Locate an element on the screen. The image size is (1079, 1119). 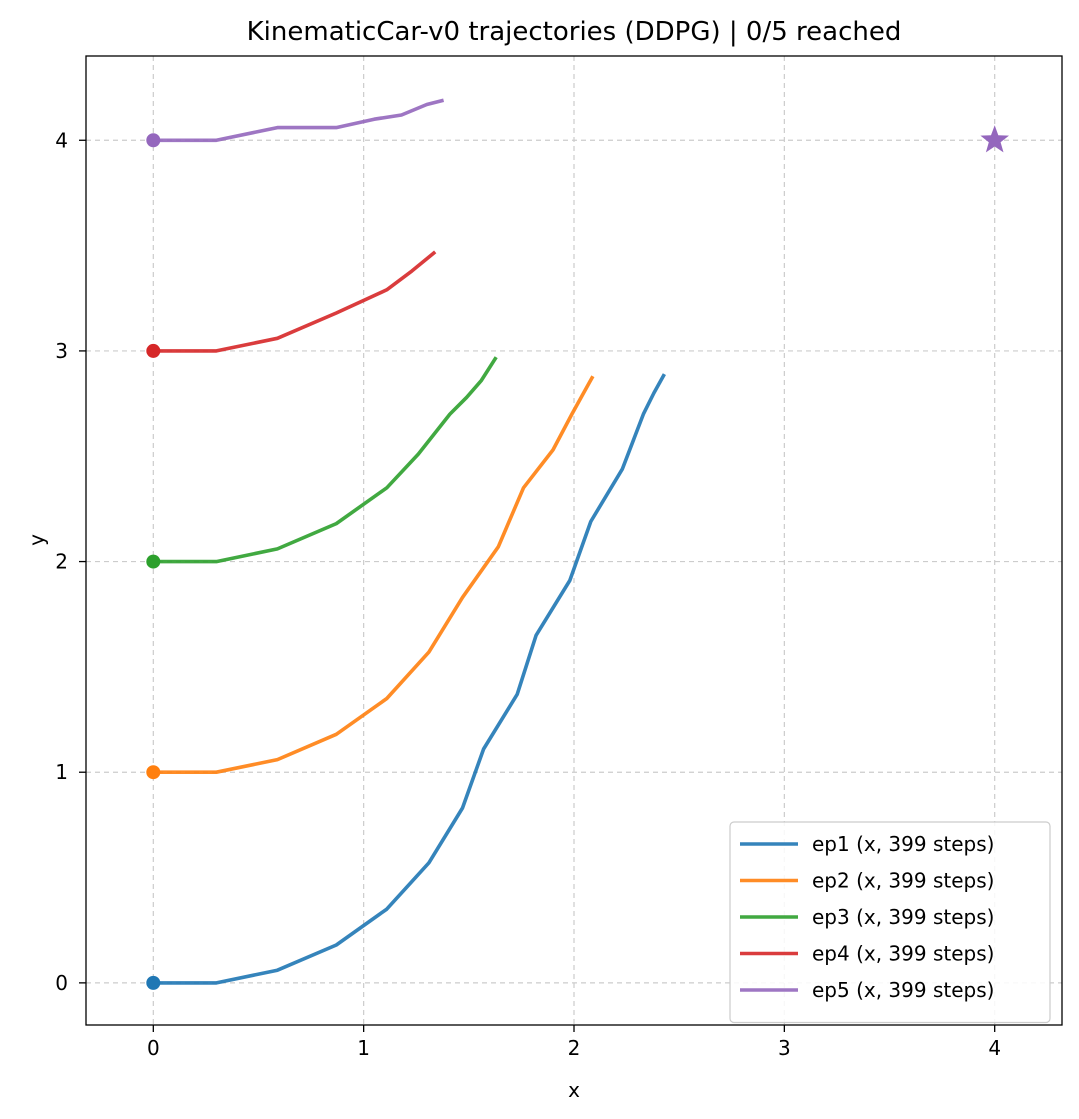
start-marker-ep4 is located at coordinates (153, 350).